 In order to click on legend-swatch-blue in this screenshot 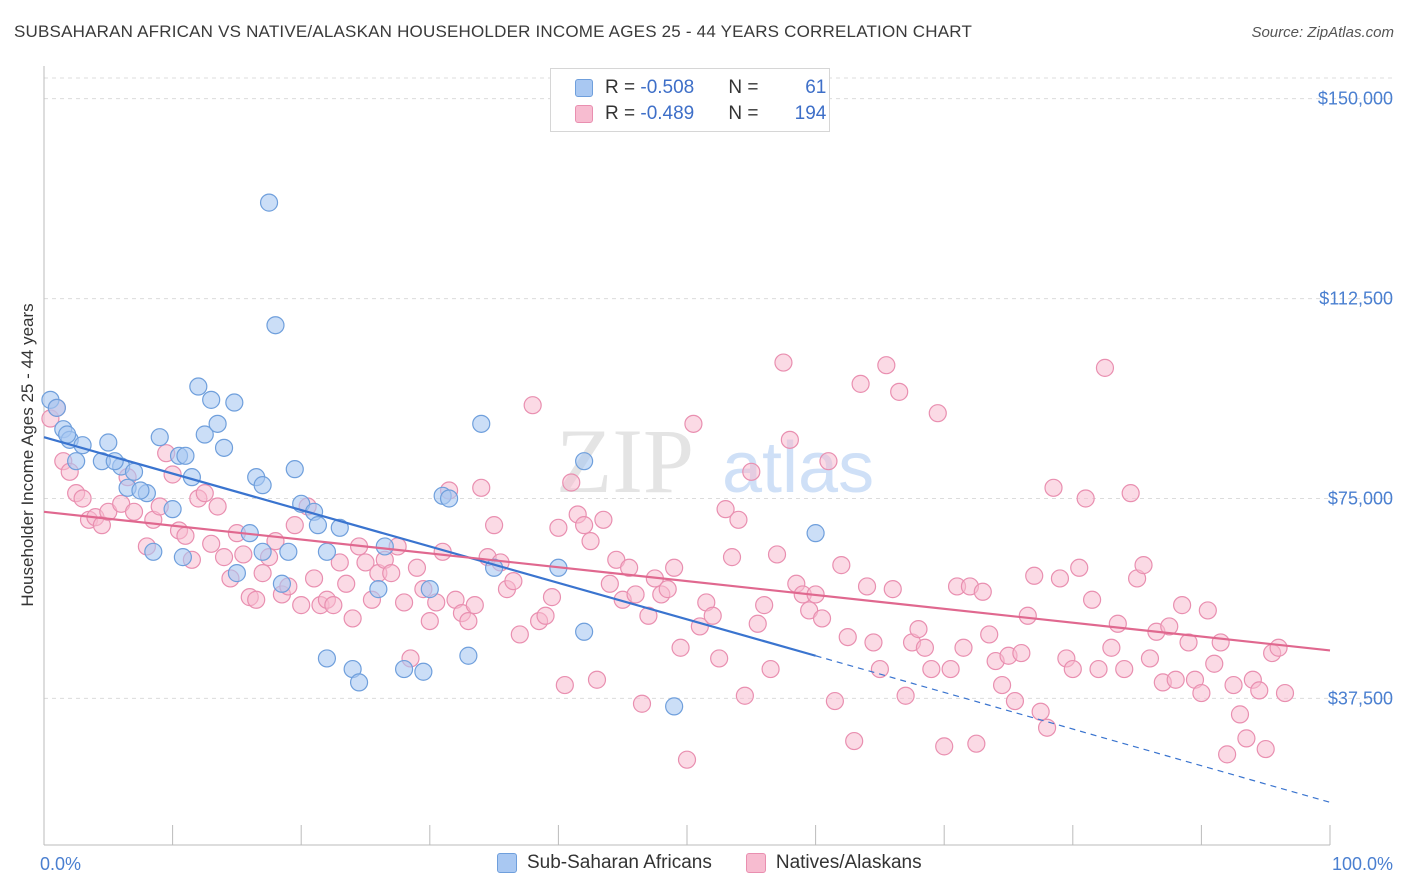, I will do `click(584, 88)`.